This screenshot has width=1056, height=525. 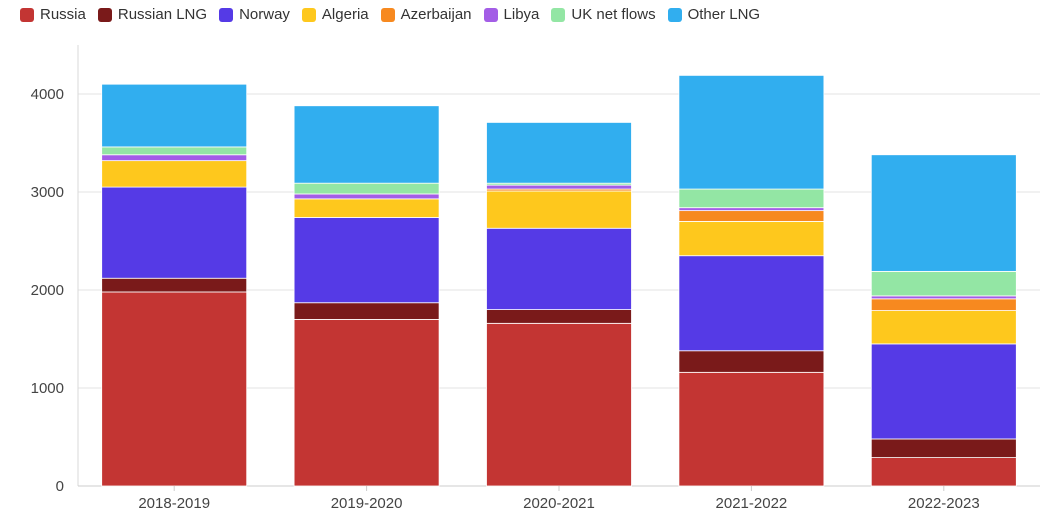 I want to click on legend-label: Libya, so click(x=521, y=14).